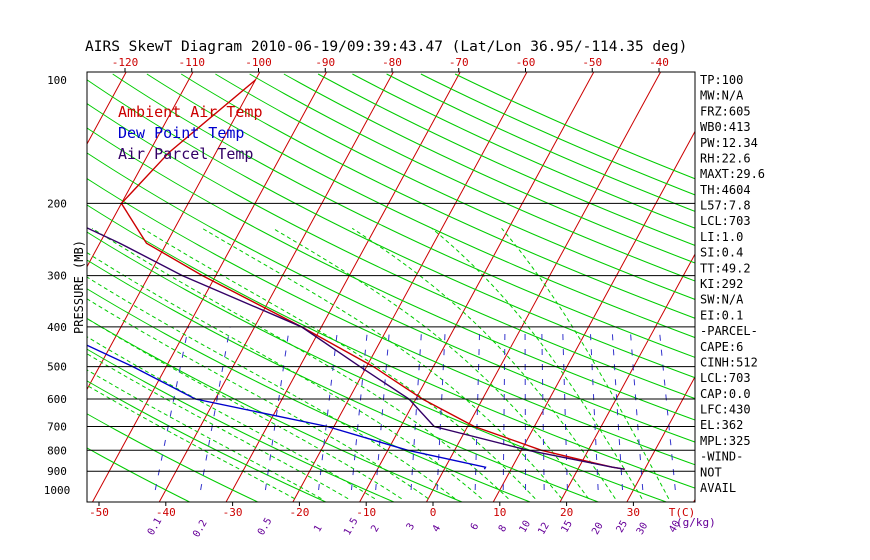 This screenshot has width=870, height=560. Describe the element at coordinates (57, 276) in the screenshot. I see `pressure-tick-label: 300` at that location.